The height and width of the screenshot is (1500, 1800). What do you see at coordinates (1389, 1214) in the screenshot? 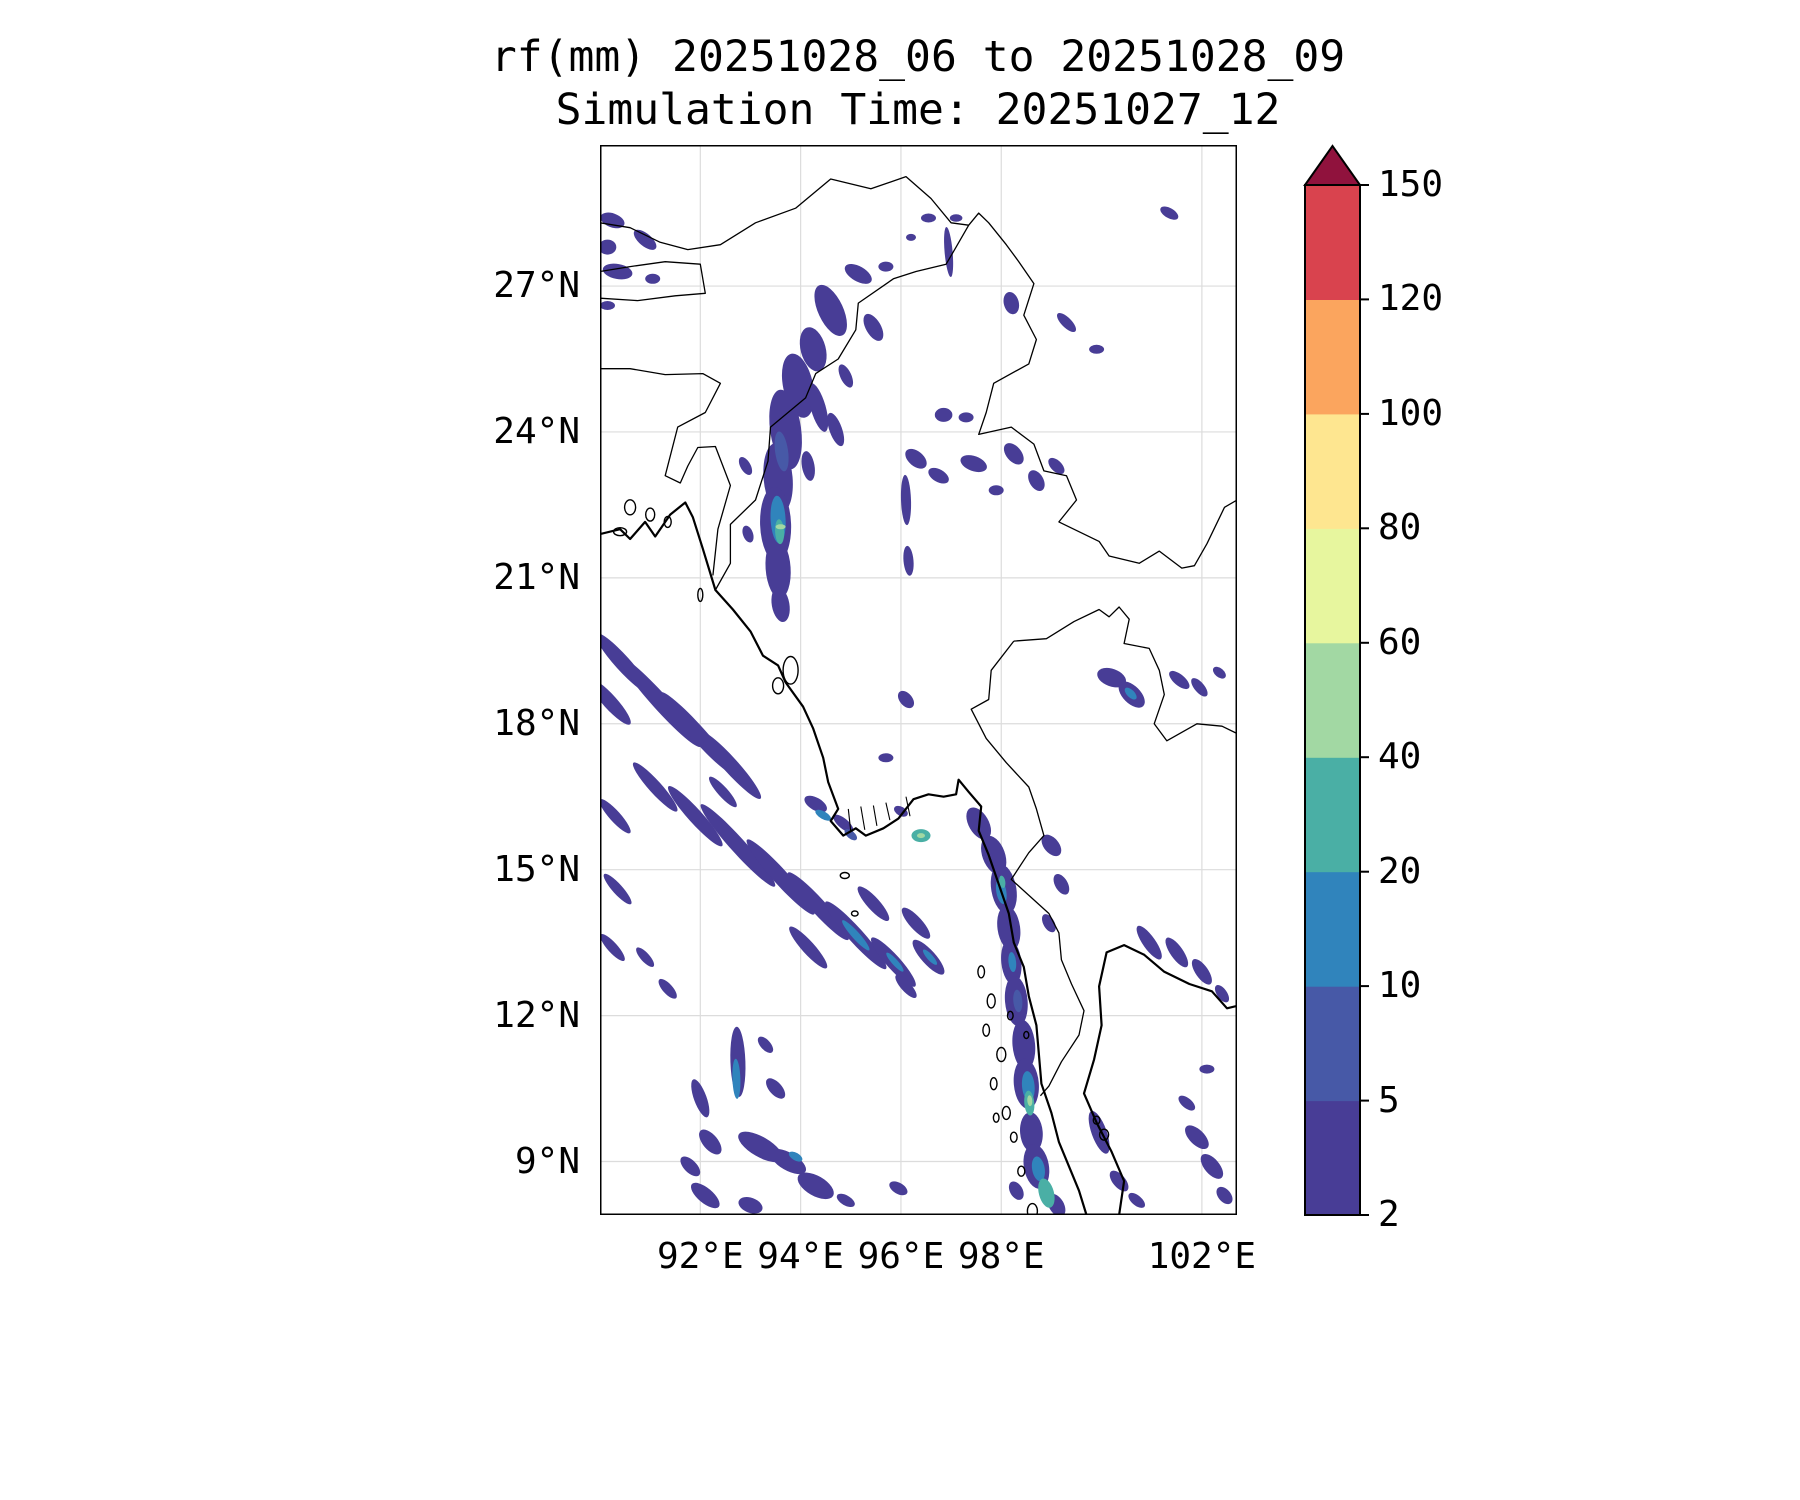
I see `colorbar-tick-label: 2` at bounding box center [1389, 1214].